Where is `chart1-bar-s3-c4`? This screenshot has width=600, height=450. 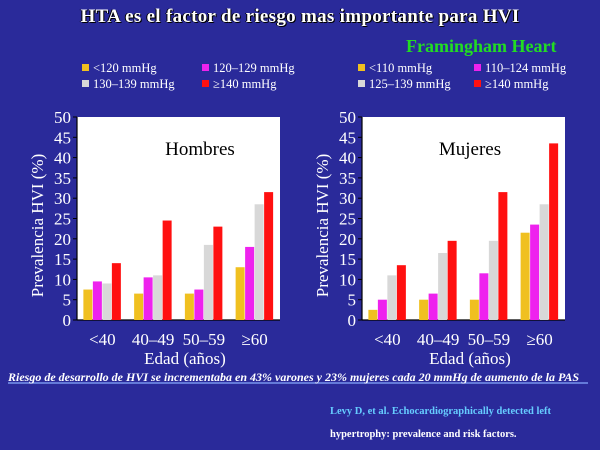 chart1-bar-s3-c4 is located at coordinates (259, 262).